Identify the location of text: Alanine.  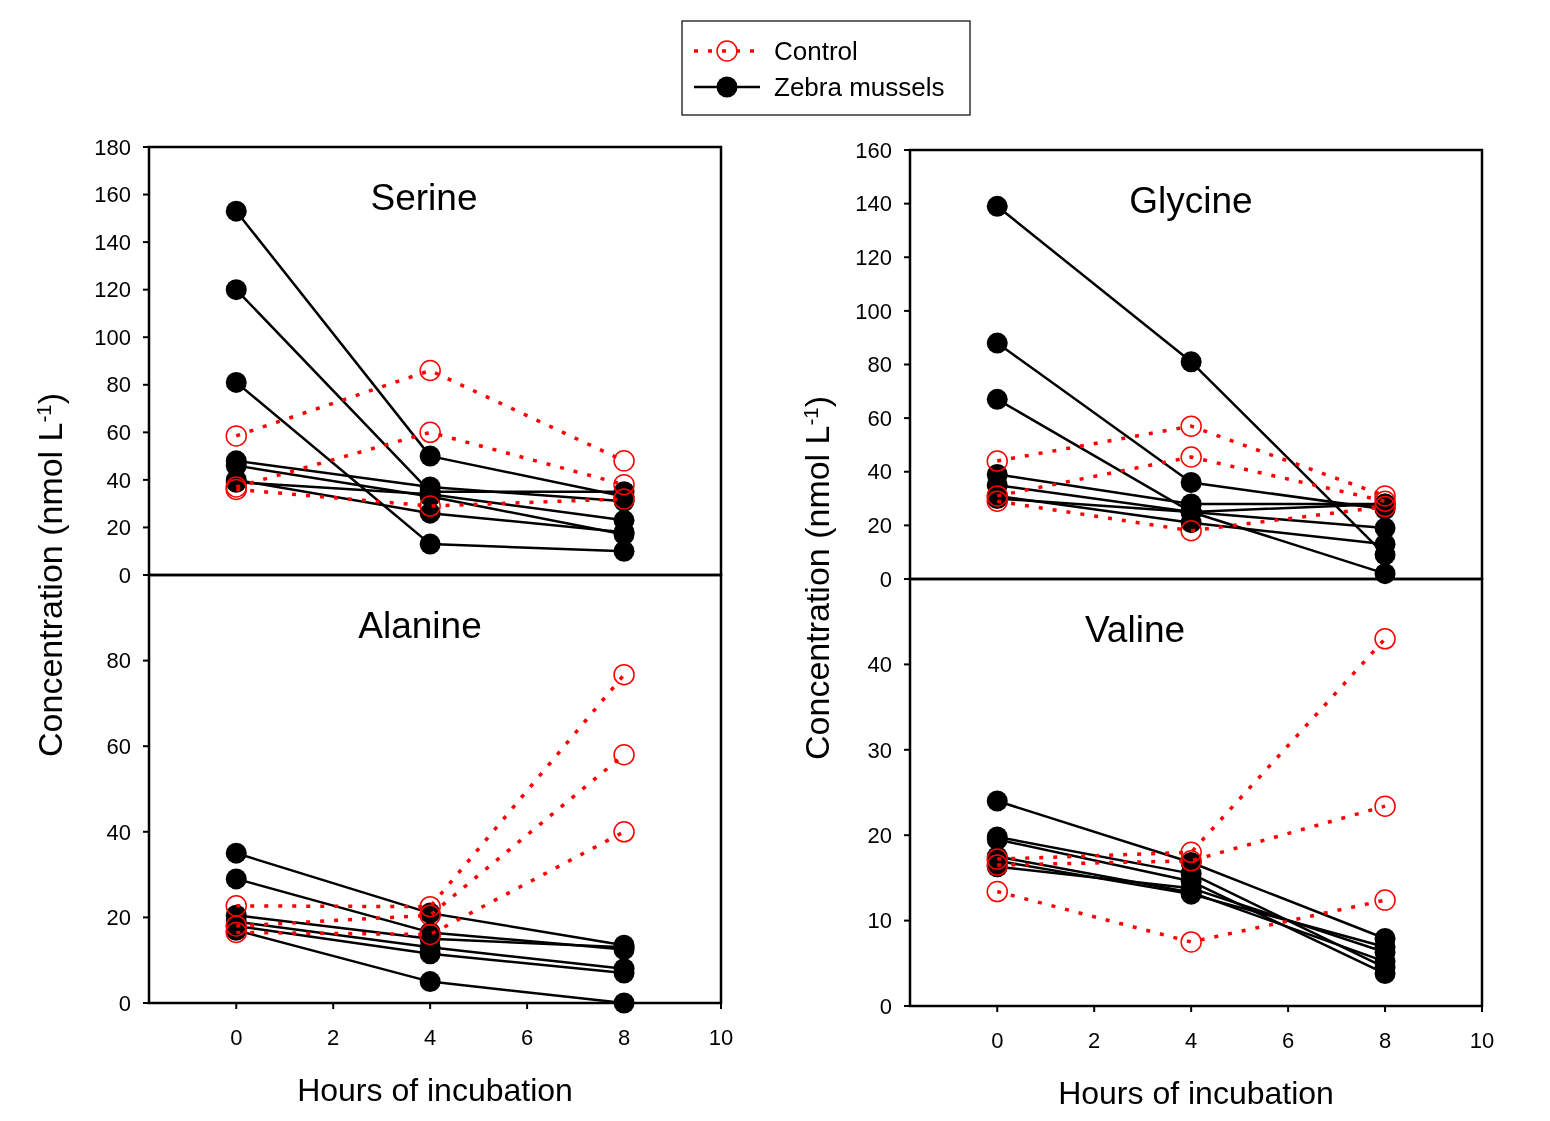
(420, 625).